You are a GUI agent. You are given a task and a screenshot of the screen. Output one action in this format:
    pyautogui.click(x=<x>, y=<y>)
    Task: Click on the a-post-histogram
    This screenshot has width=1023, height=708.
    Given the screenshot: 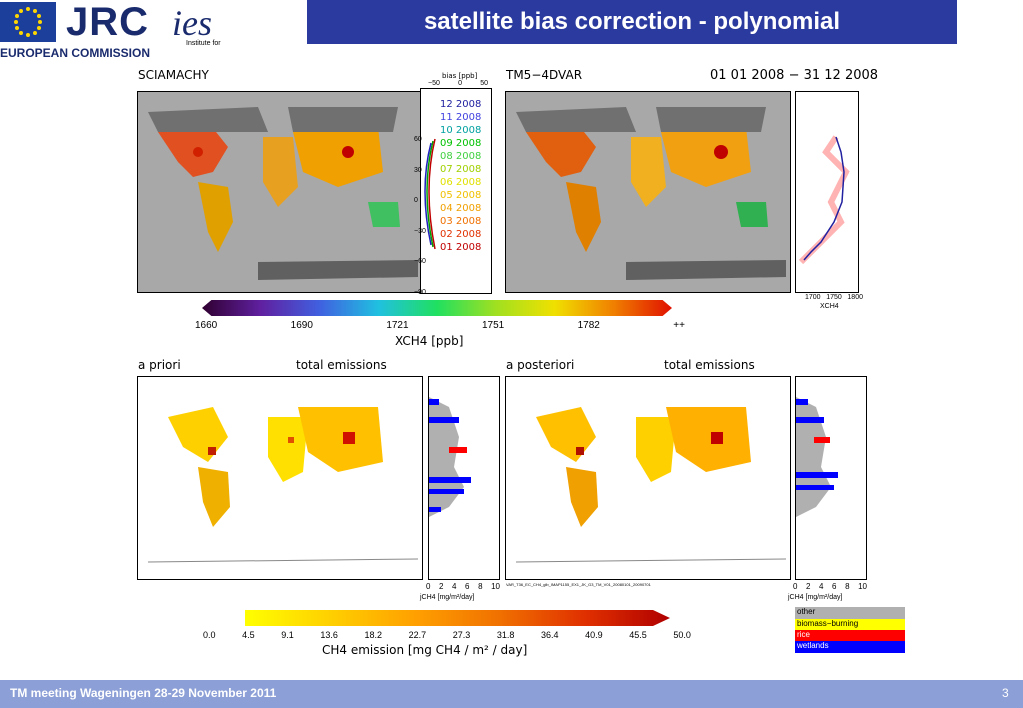 What is the action you would take?
    pyautogui.click(x=831, y=478)
    